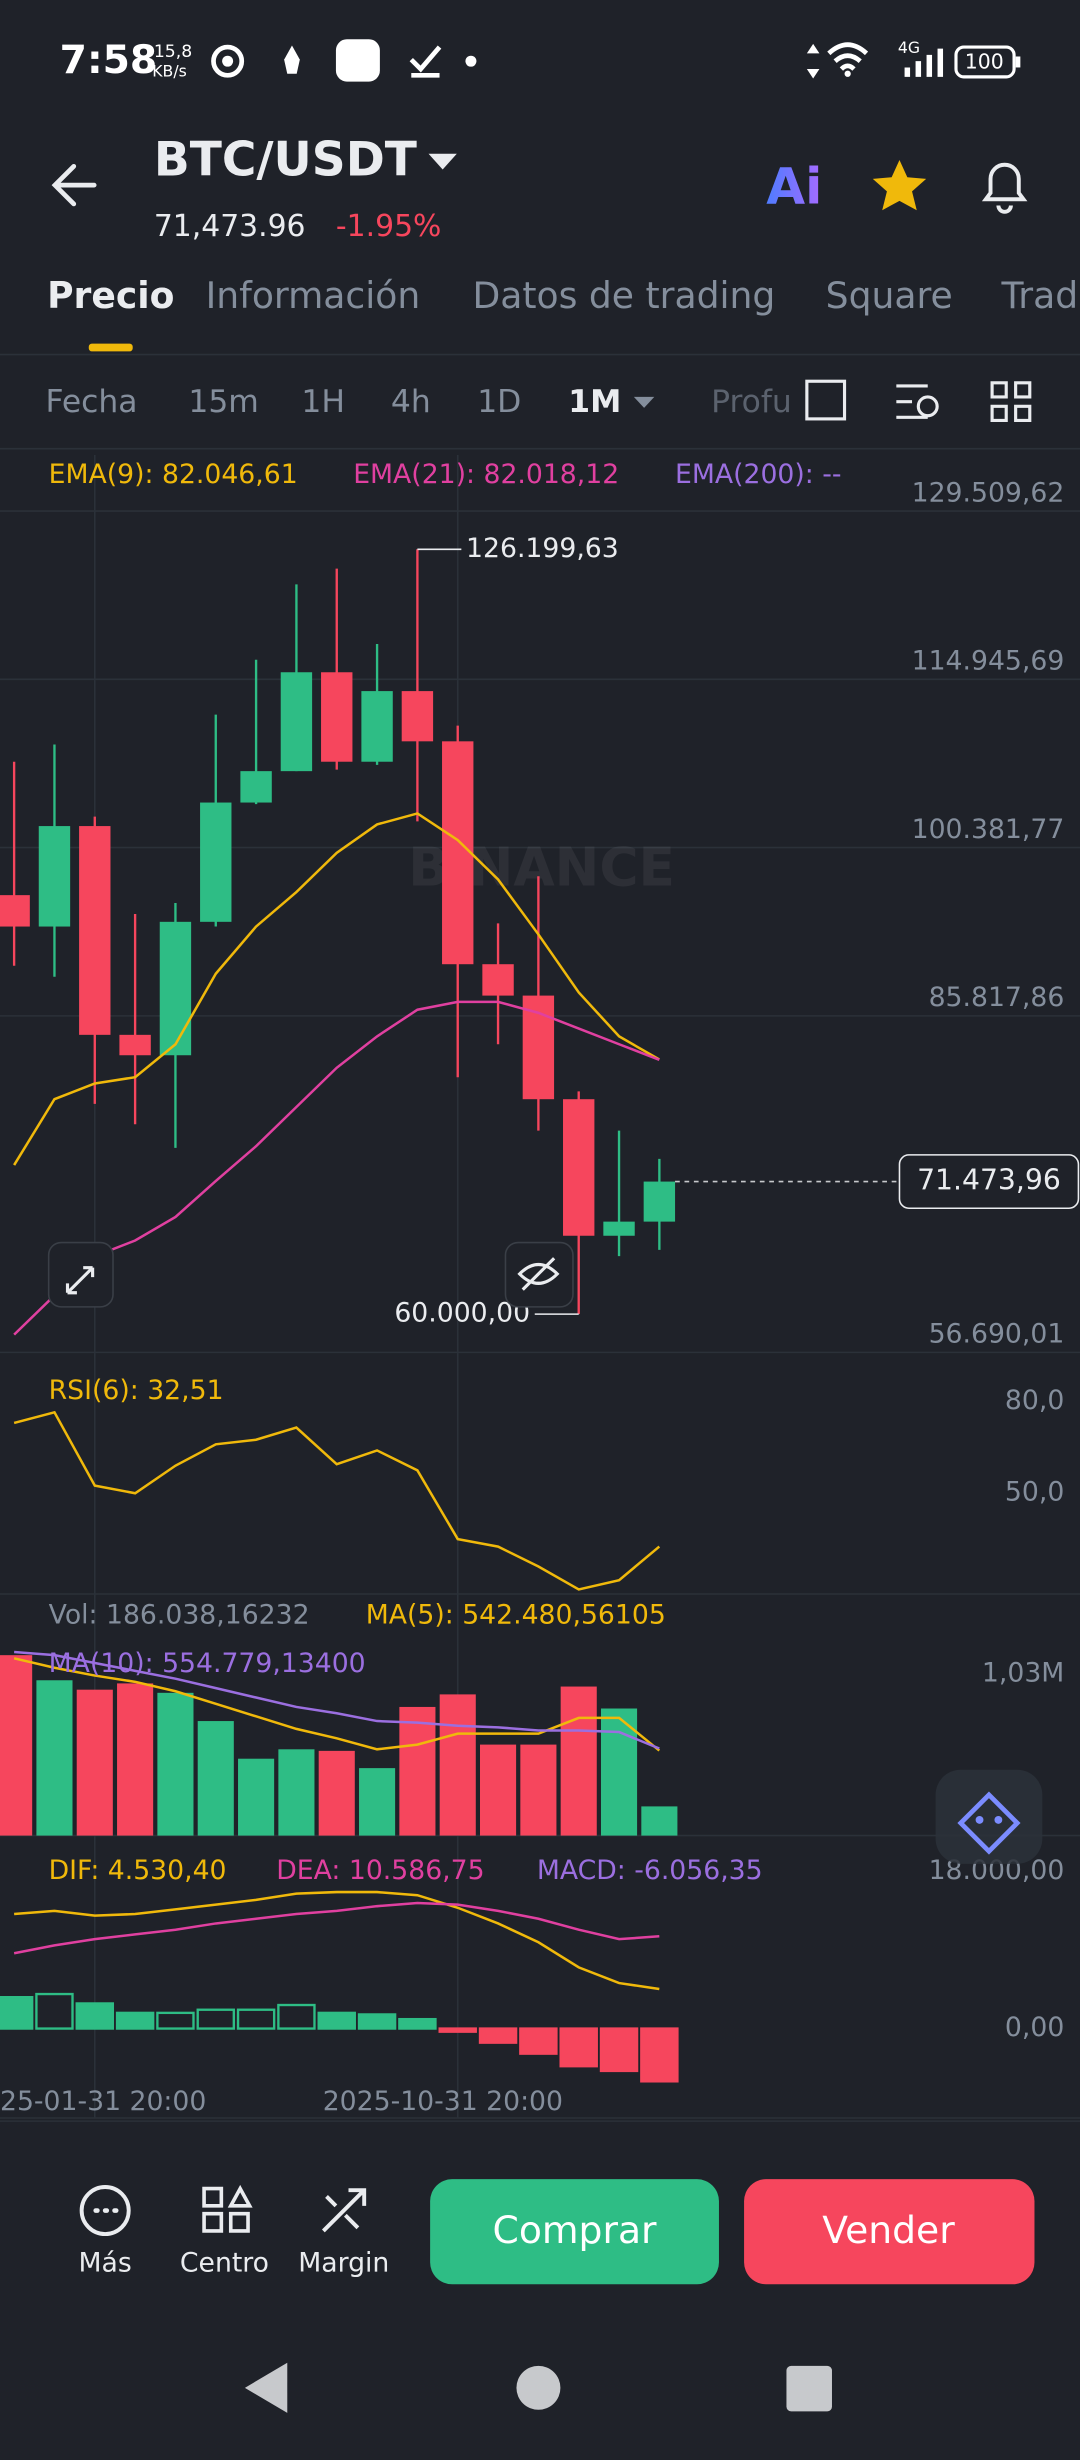 This screenshot has height=2460, width=1080. I want to click on tab: Datos de trading, so click(624, 296).